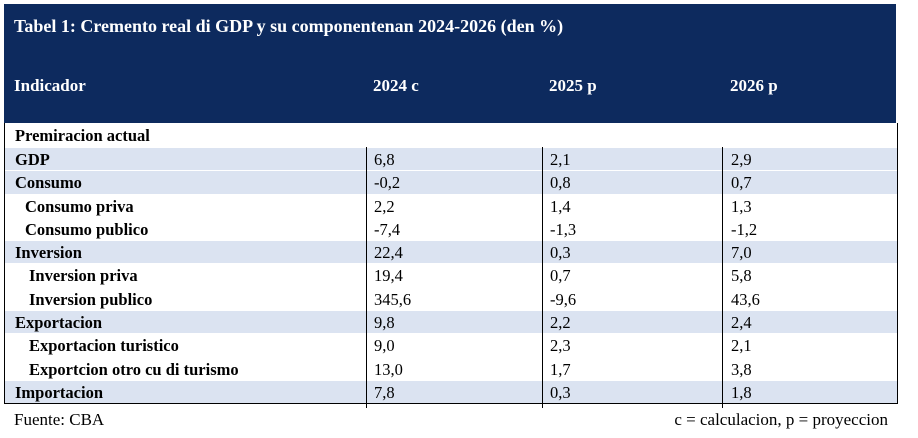 Image resolution: width=918 pixels, height=438 pixels. Describe the element at coordinates (387, 183) in the screenshot. I see `value-2024: -0,2` at that location.